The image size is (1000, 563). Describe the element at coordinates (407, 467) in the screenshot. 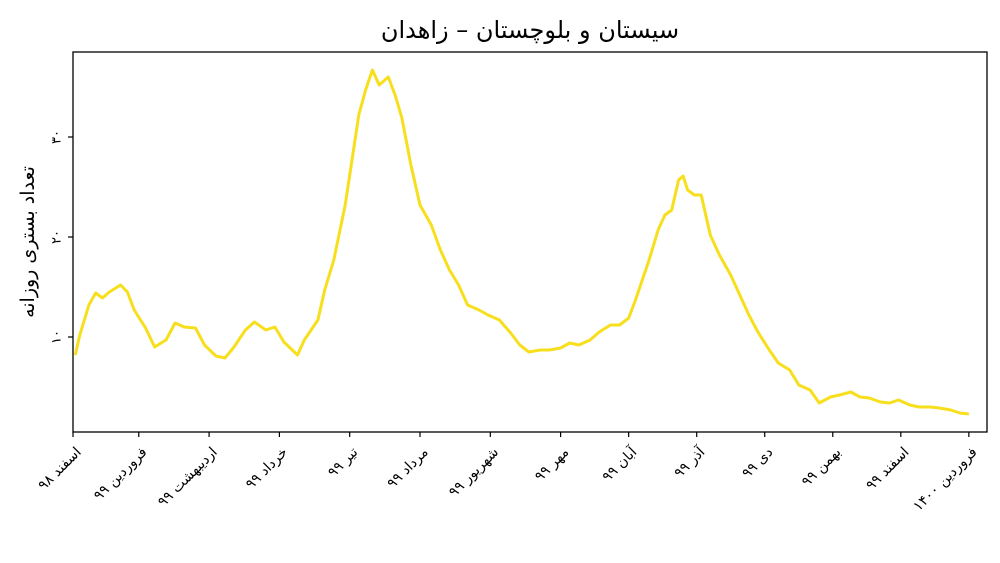

I see `x-tick-label: مرداد ۹۹` at that location.